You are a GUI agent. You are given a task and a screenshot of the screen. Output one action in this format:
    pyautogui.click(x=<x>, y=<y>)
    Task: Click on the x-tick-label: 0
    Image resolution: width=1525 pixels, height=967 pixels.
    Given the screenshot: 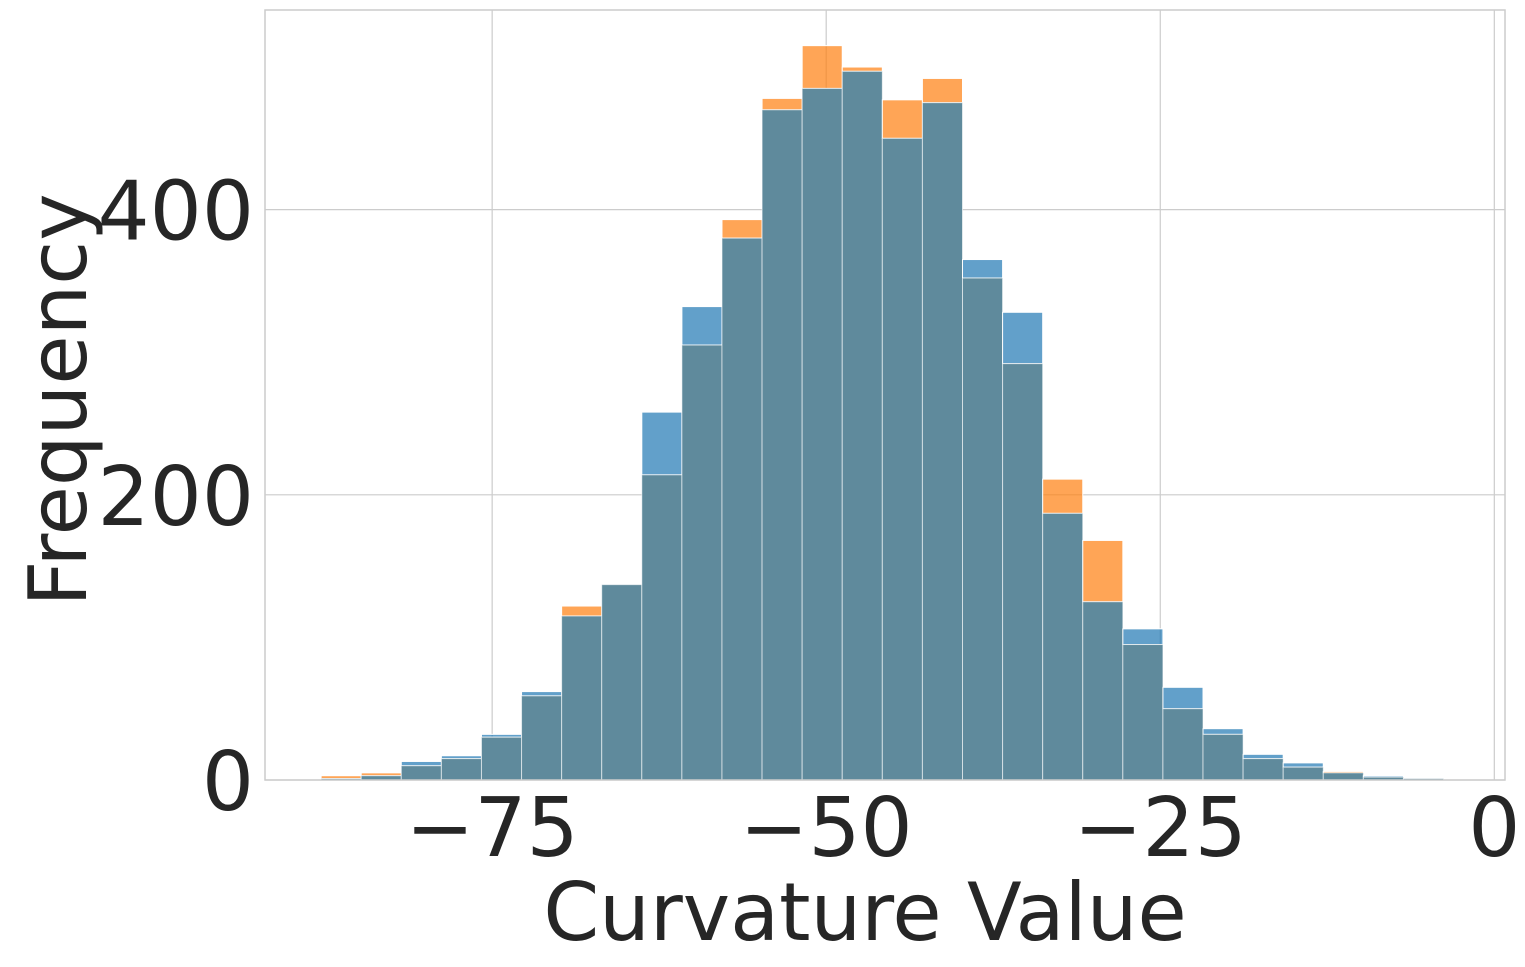 What is the action you would take?
    pyautogui.click(x=1494, y=828)
    